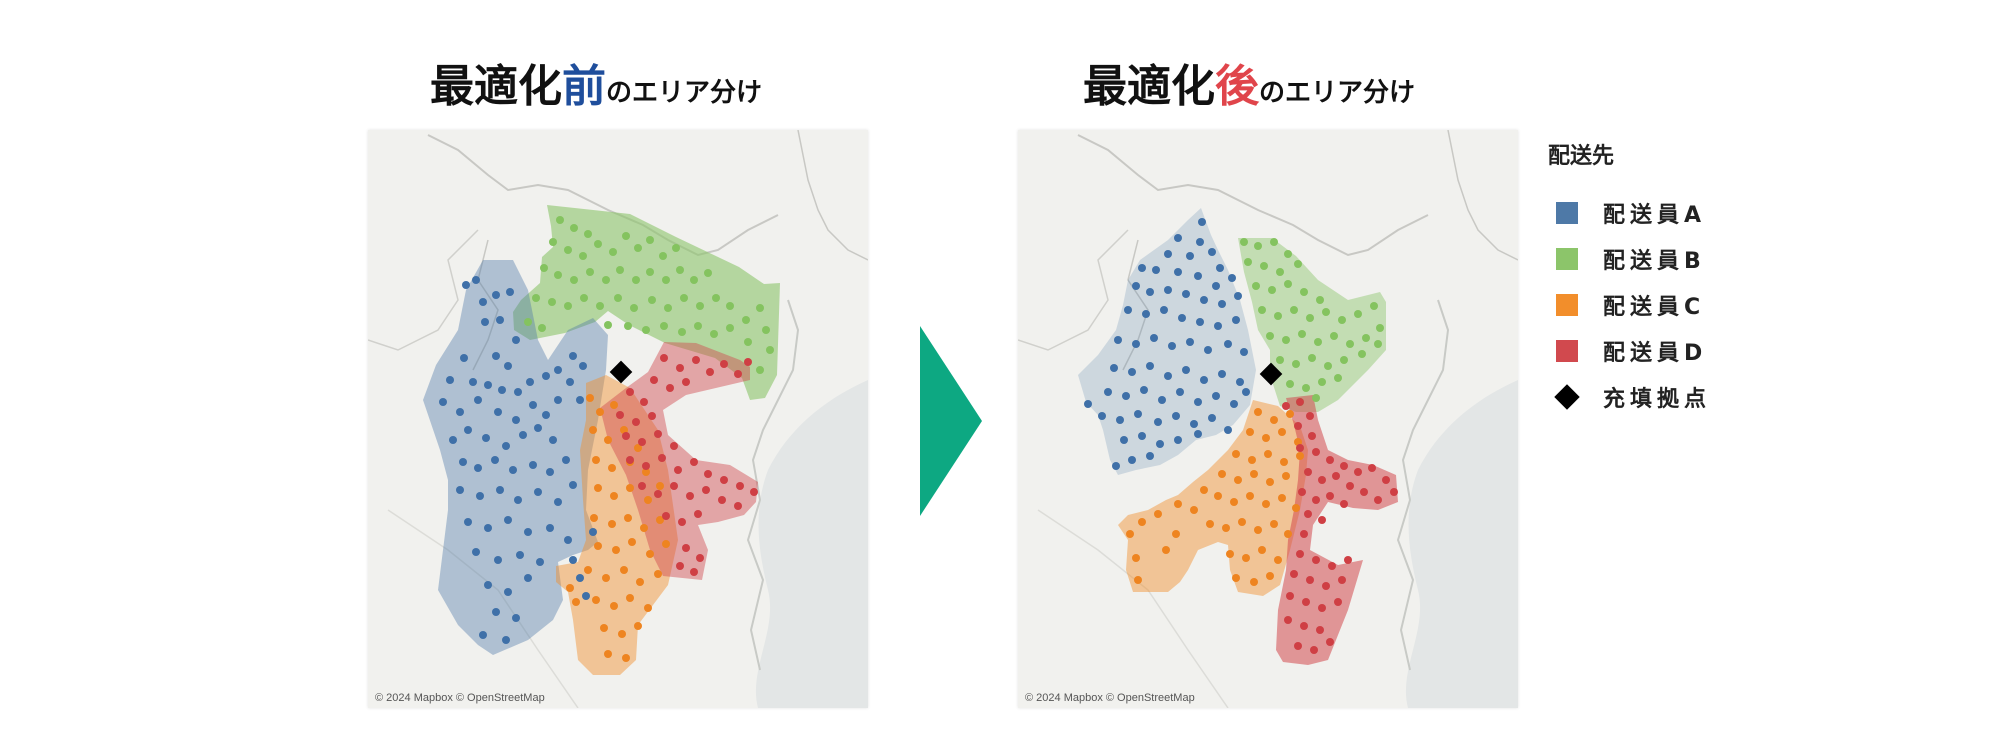 This screenshot has height=746, width=2000. I want to click on legend-item-depot: 充填拠点, so click(1629, 397).